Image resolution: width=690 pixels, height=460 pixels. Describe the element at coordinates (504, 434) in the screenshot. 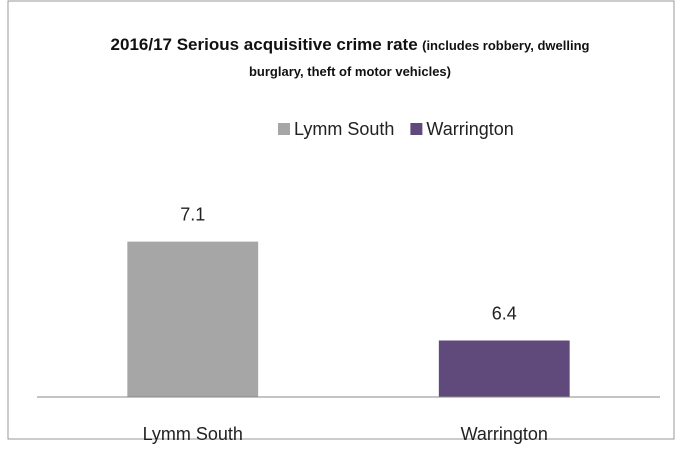

I see `x-tick-label: Warrington` at that location.